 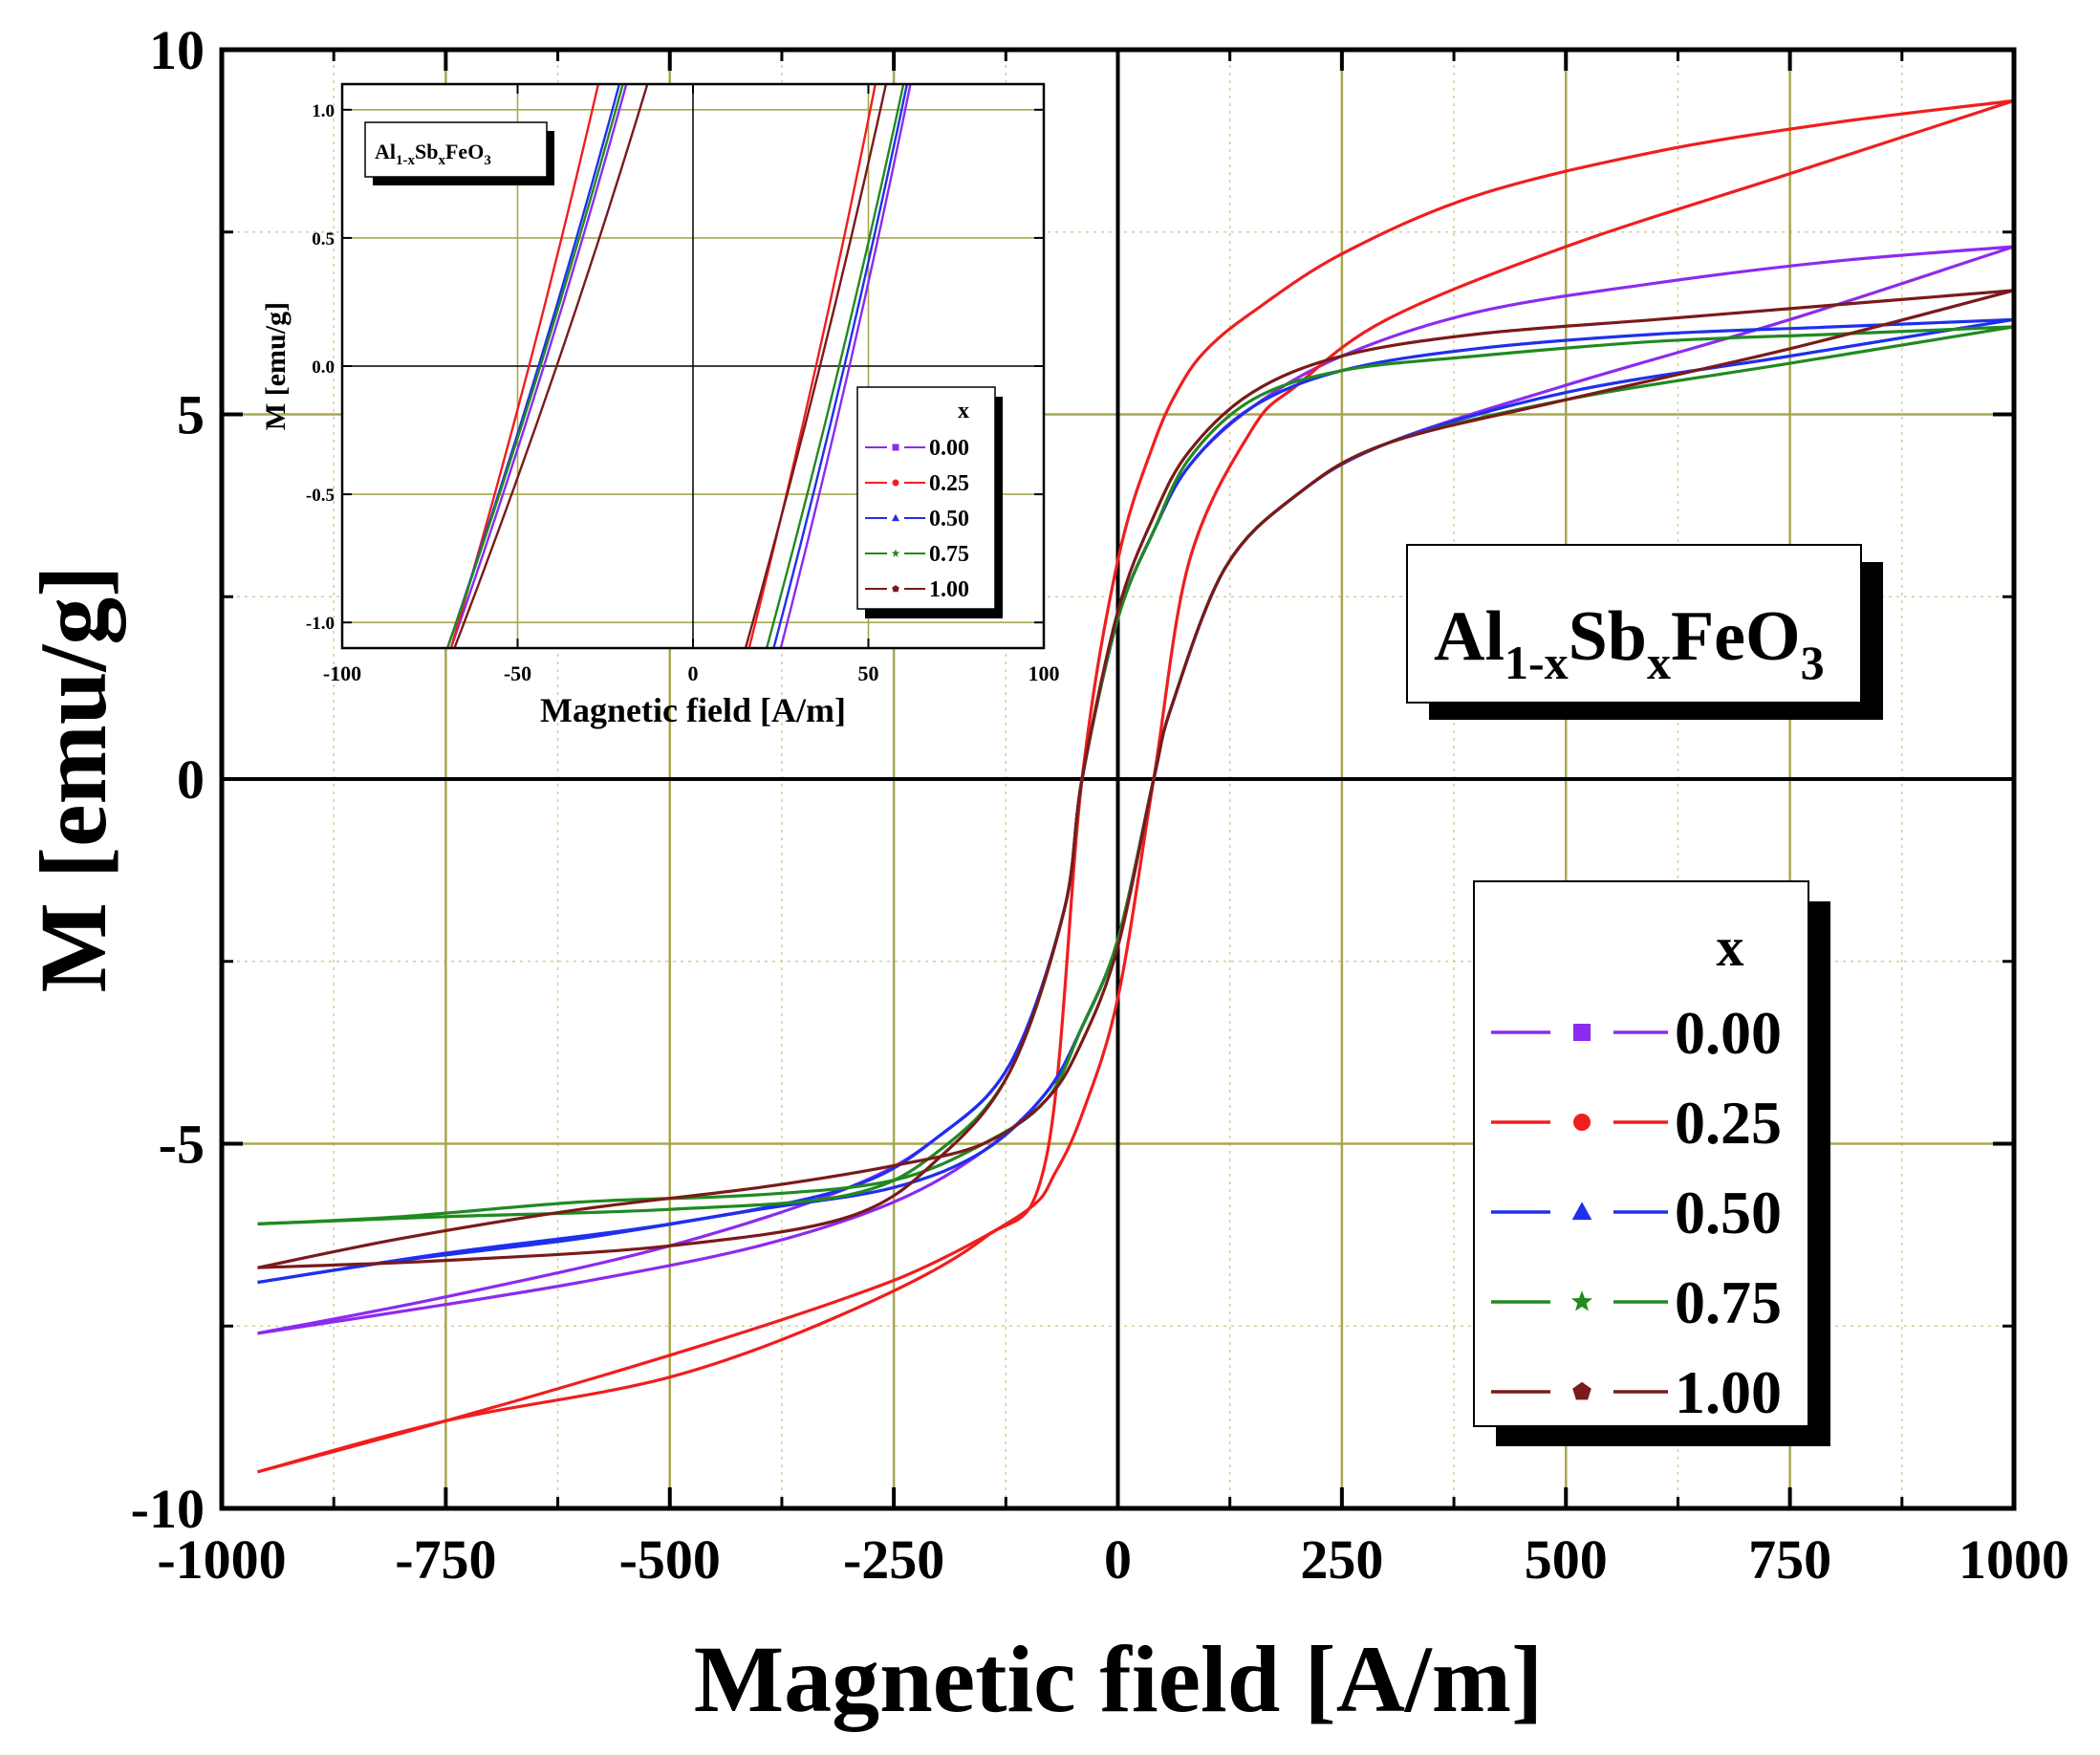 What do you see at coordinates (445, 1560) in the screenshot?
I see `x-tick-label: -750` at bounding box center [445, 1560].